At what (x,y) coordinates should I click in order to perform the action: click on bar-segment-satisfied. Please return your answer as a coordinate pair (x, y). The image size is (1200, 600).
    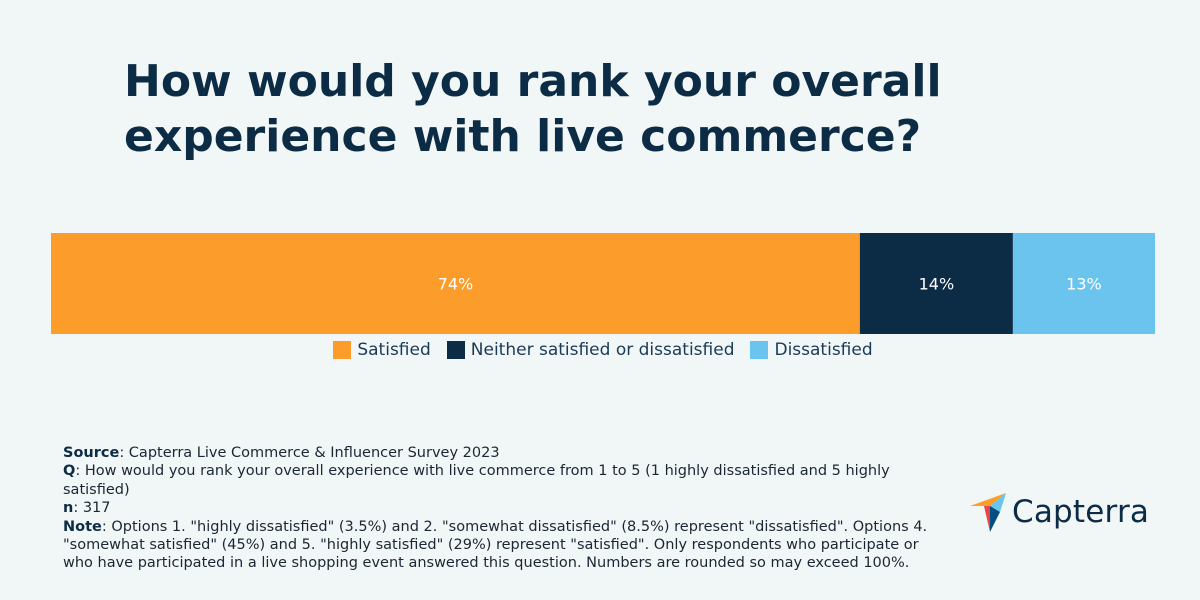
    Looking at the image, I should click on (455, 283).